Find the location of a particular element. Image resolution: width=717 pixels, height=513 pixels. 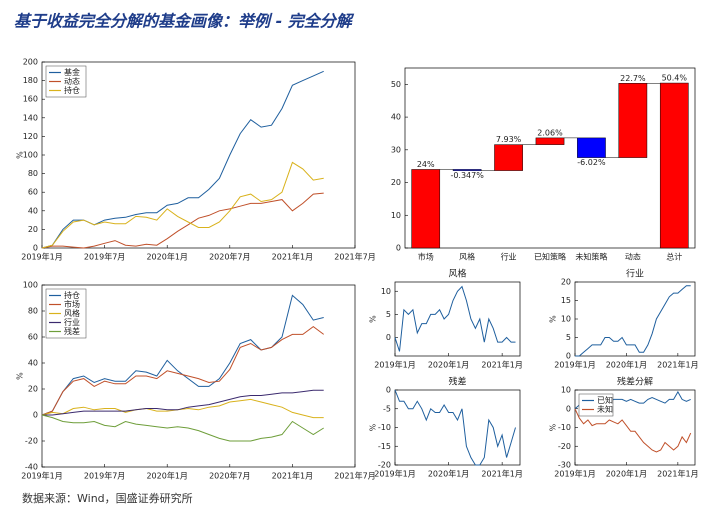

y-tick-label: 200 is located at coordinates (30, 62).